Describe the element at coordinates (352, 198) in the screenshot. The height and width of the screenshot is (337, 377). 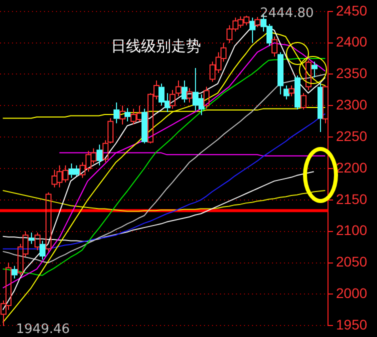
I see `y-tick-label: 2150` at that location.